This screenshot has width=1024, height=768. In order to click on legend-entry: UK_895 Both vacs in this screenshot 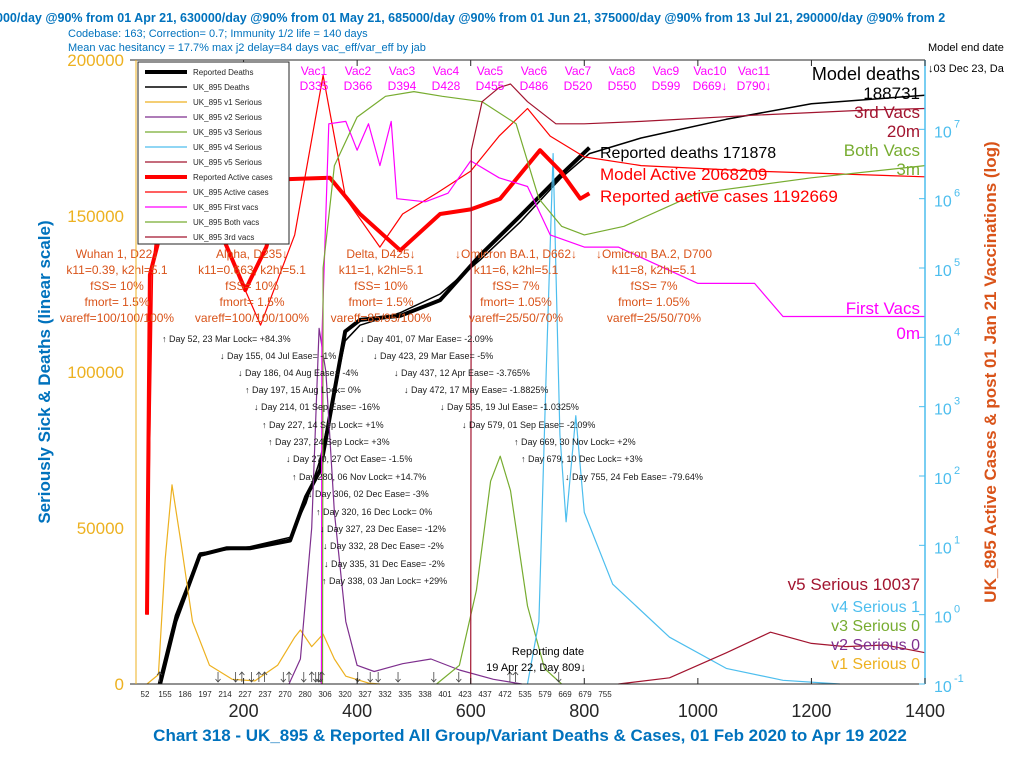, I will do `click(226, 222)`.